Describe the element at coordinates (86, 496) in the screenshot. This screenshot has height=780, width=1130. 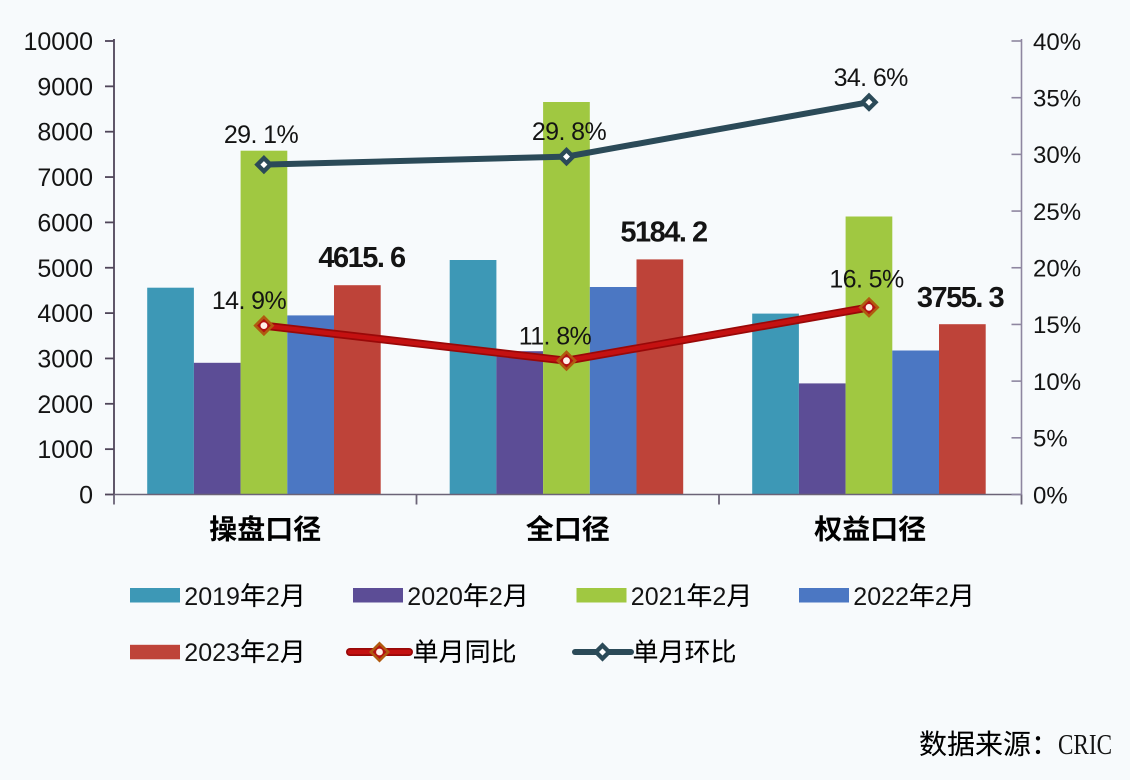
I see `svg-text: 0` at that location.